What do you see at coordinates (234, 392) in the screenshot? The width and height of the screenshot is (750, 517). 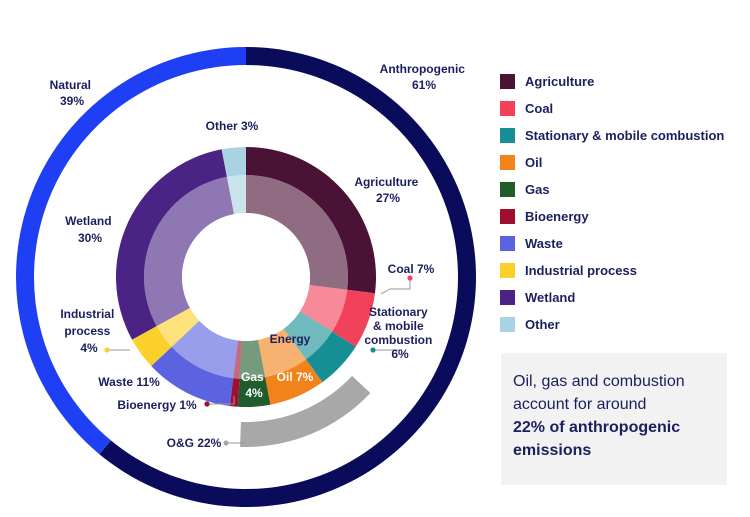 I see `slice-bioenergy` at bounding box center [234, 392].